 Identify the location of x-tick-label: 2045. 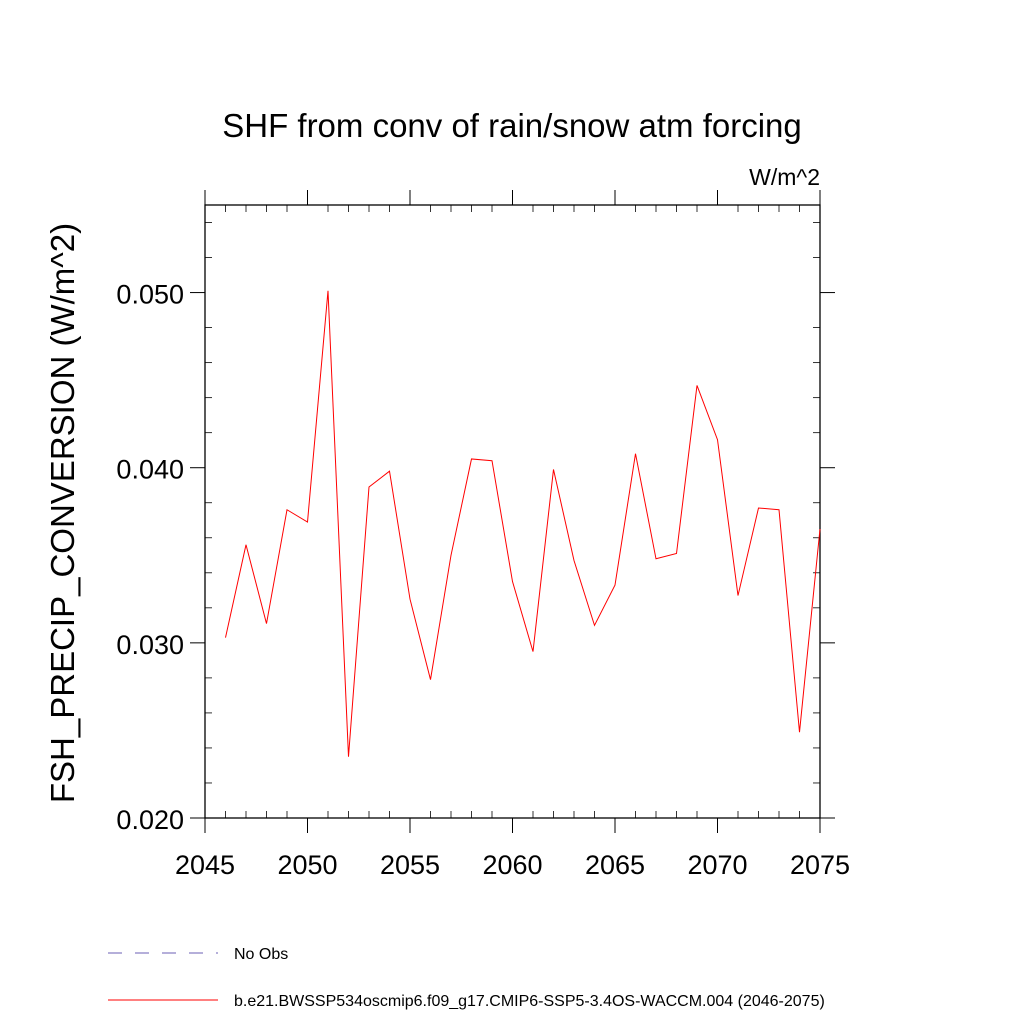
(205, 865).